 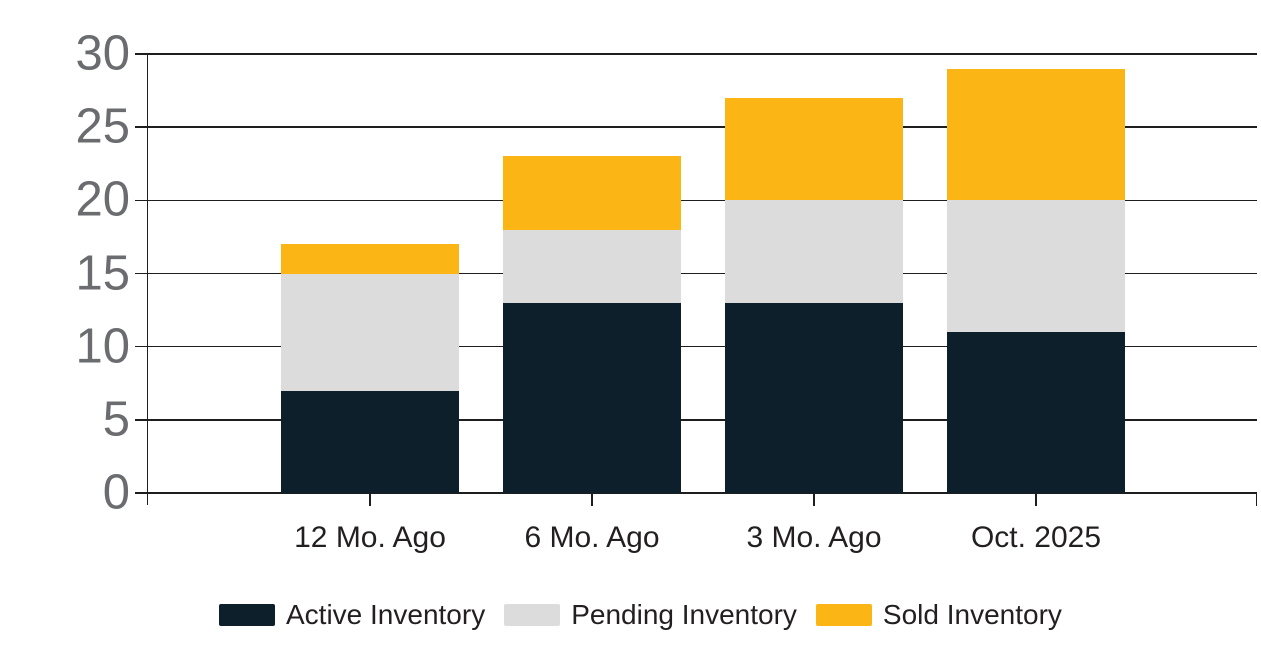 What do you see at coordinates (592, 266) in the screenshot?
I see `bar-6-mo-ago-pending-inventory` at bounding box center [592, 266].